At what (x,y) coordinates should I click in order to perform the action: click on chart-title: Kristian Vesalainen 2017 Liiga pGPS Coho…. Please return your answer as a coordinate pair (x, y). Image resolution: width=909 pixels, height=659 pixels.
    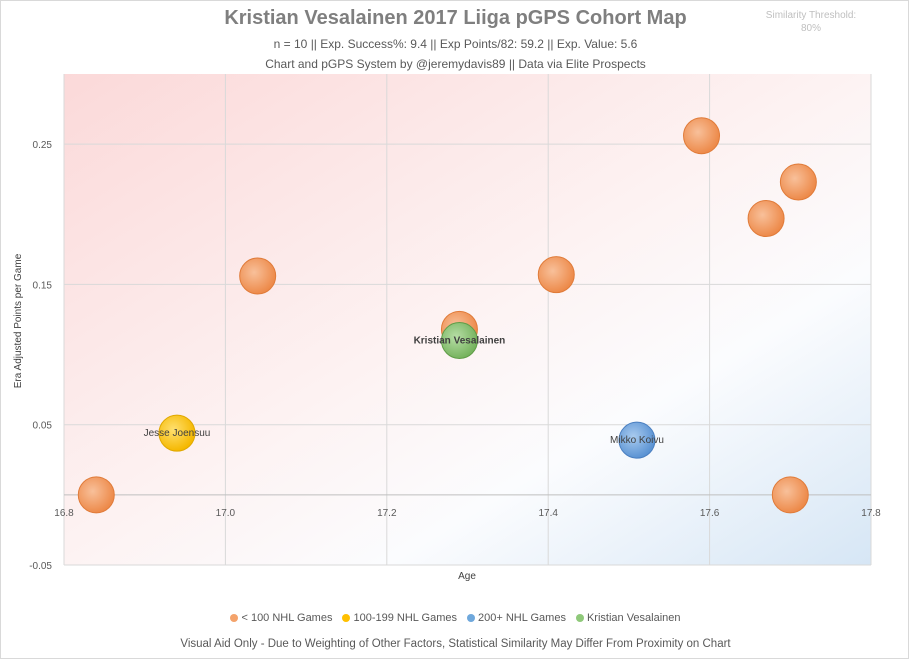
    Looking at the image, I should click on (455, 18).